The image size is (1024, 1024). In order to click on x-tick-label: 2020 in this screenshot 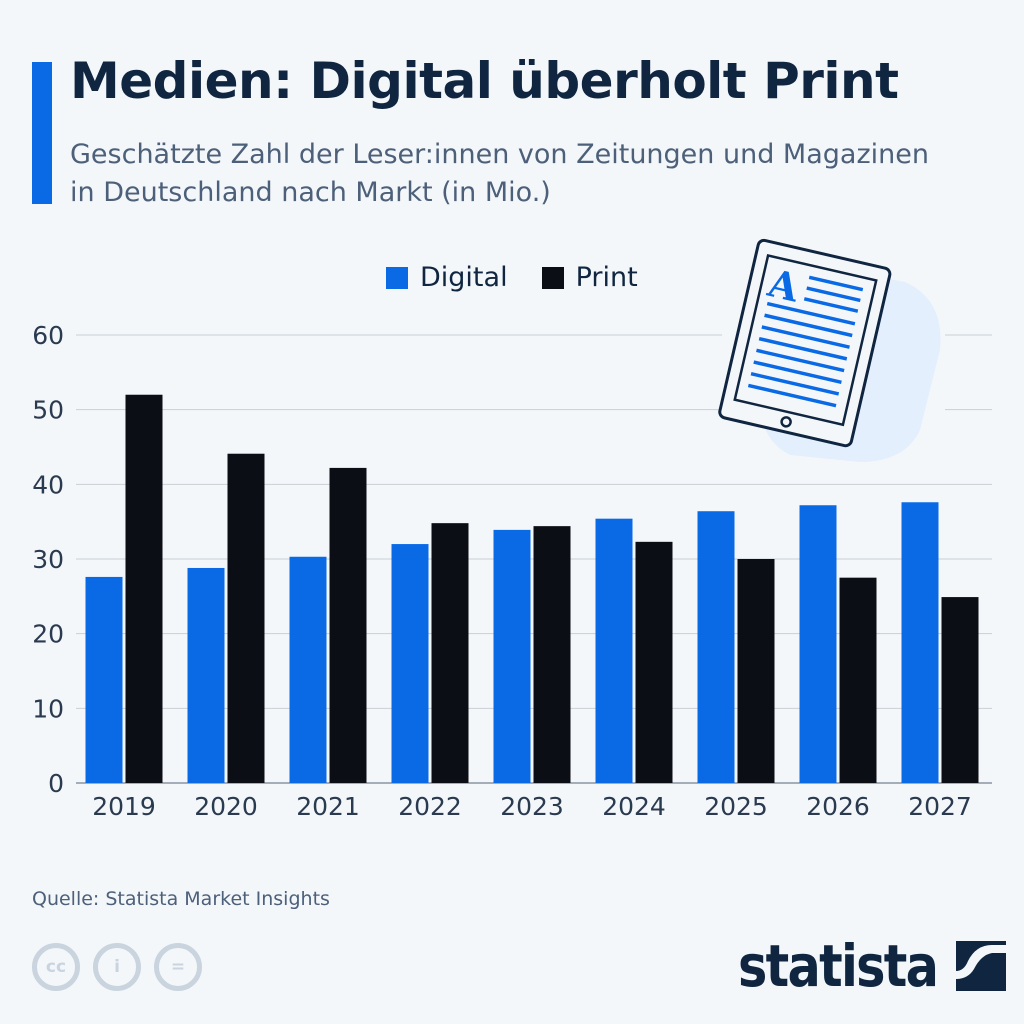, I will do `click(226, 806)`.